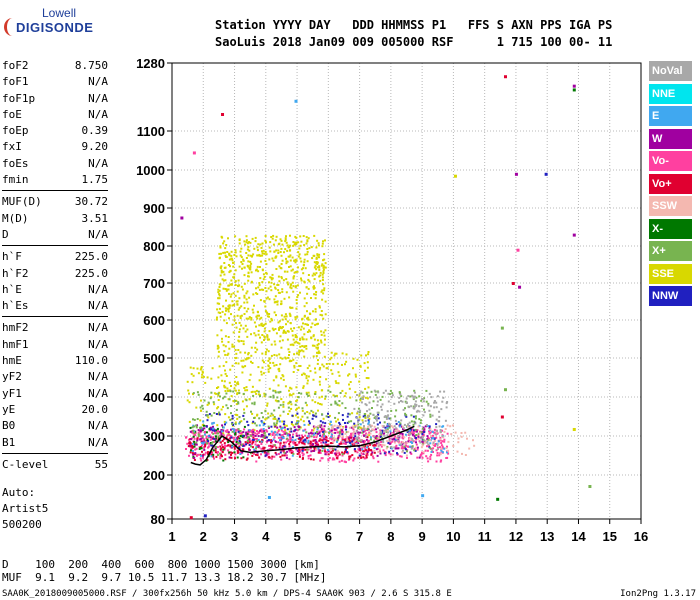  What do you see at coordinates (55, 345) in the screenshot?
I see `param-row: hmF1 N/A` at bounding box center [55, 345].